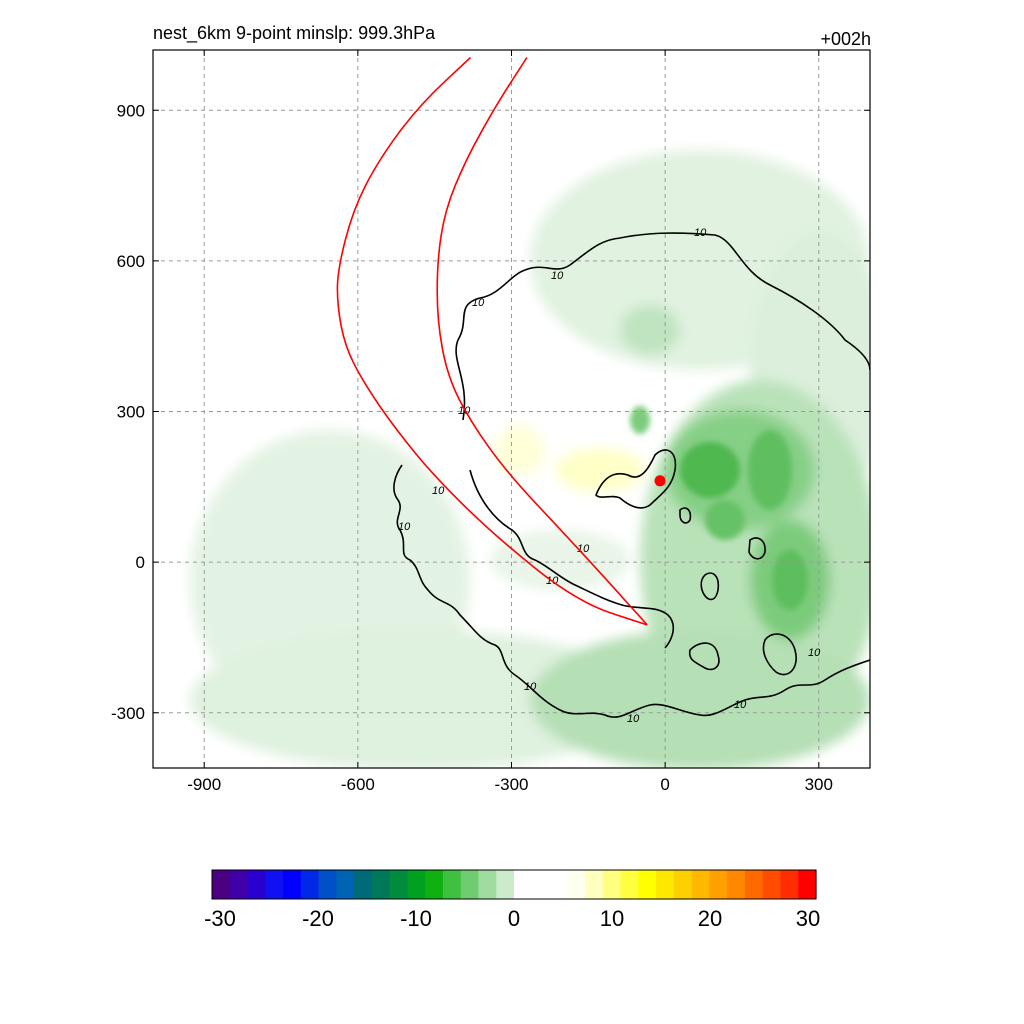  What do you see at coordinates (660, 481) in the screenshot?
I see `storm-center-marker` at bounding box center [660, 481].